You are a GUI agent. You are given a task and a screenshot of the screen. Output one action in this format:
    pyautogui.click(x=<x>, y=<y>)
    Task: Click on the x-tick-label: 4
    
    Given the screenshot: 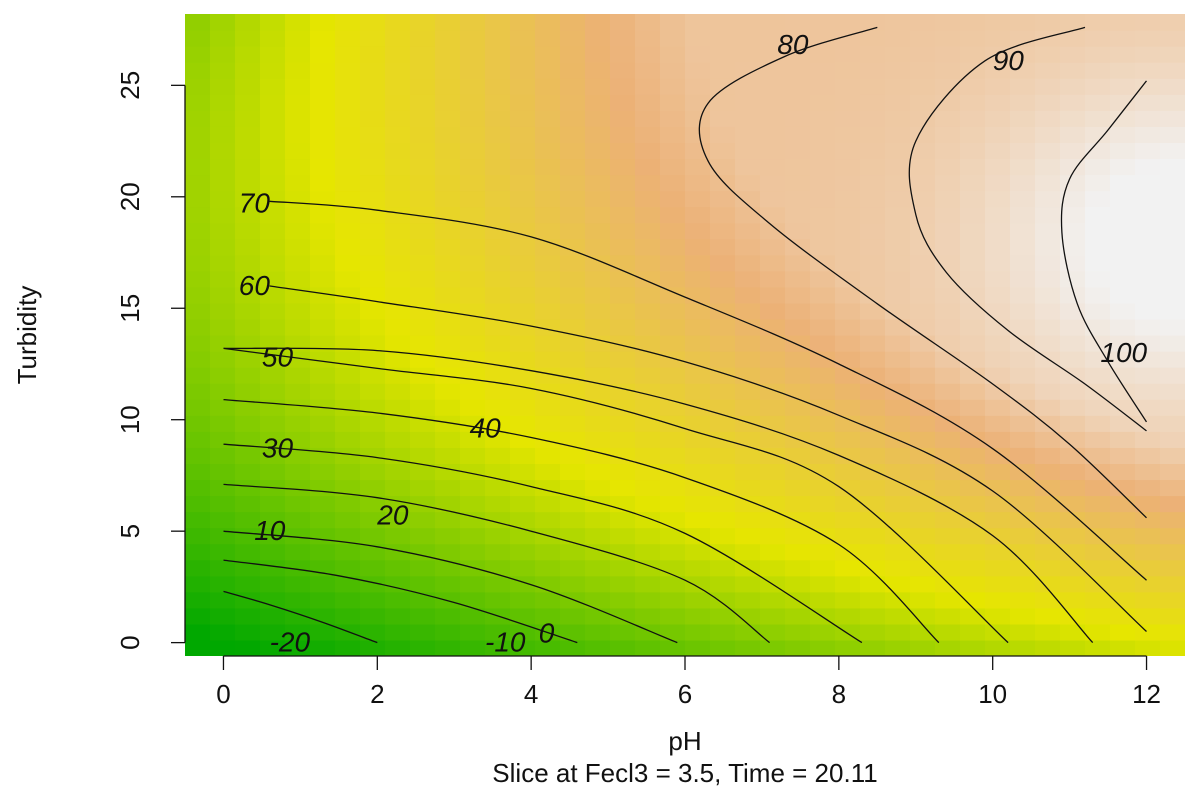 What is the action you would take?
    pyautogui.click(x=531, y=694)
    